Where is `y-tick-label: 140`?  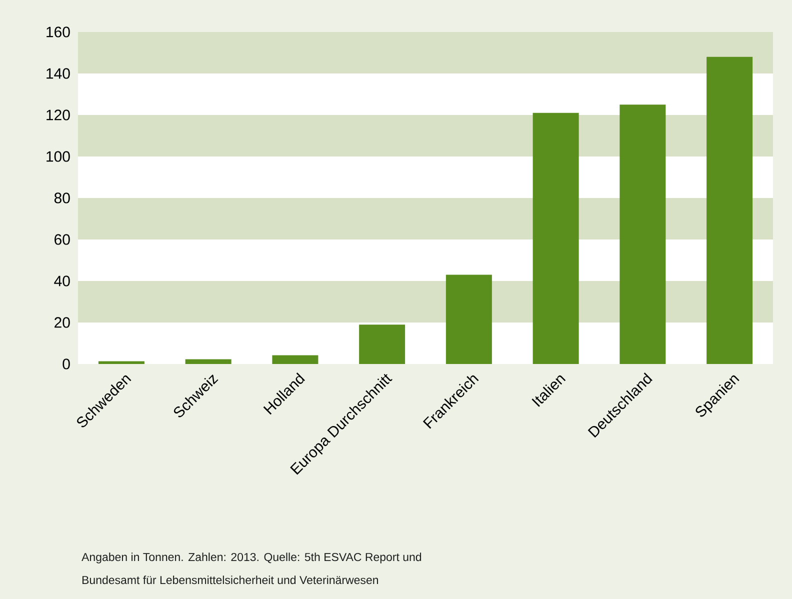
y-tick-label: 140 is located at coordinates (58, 73).